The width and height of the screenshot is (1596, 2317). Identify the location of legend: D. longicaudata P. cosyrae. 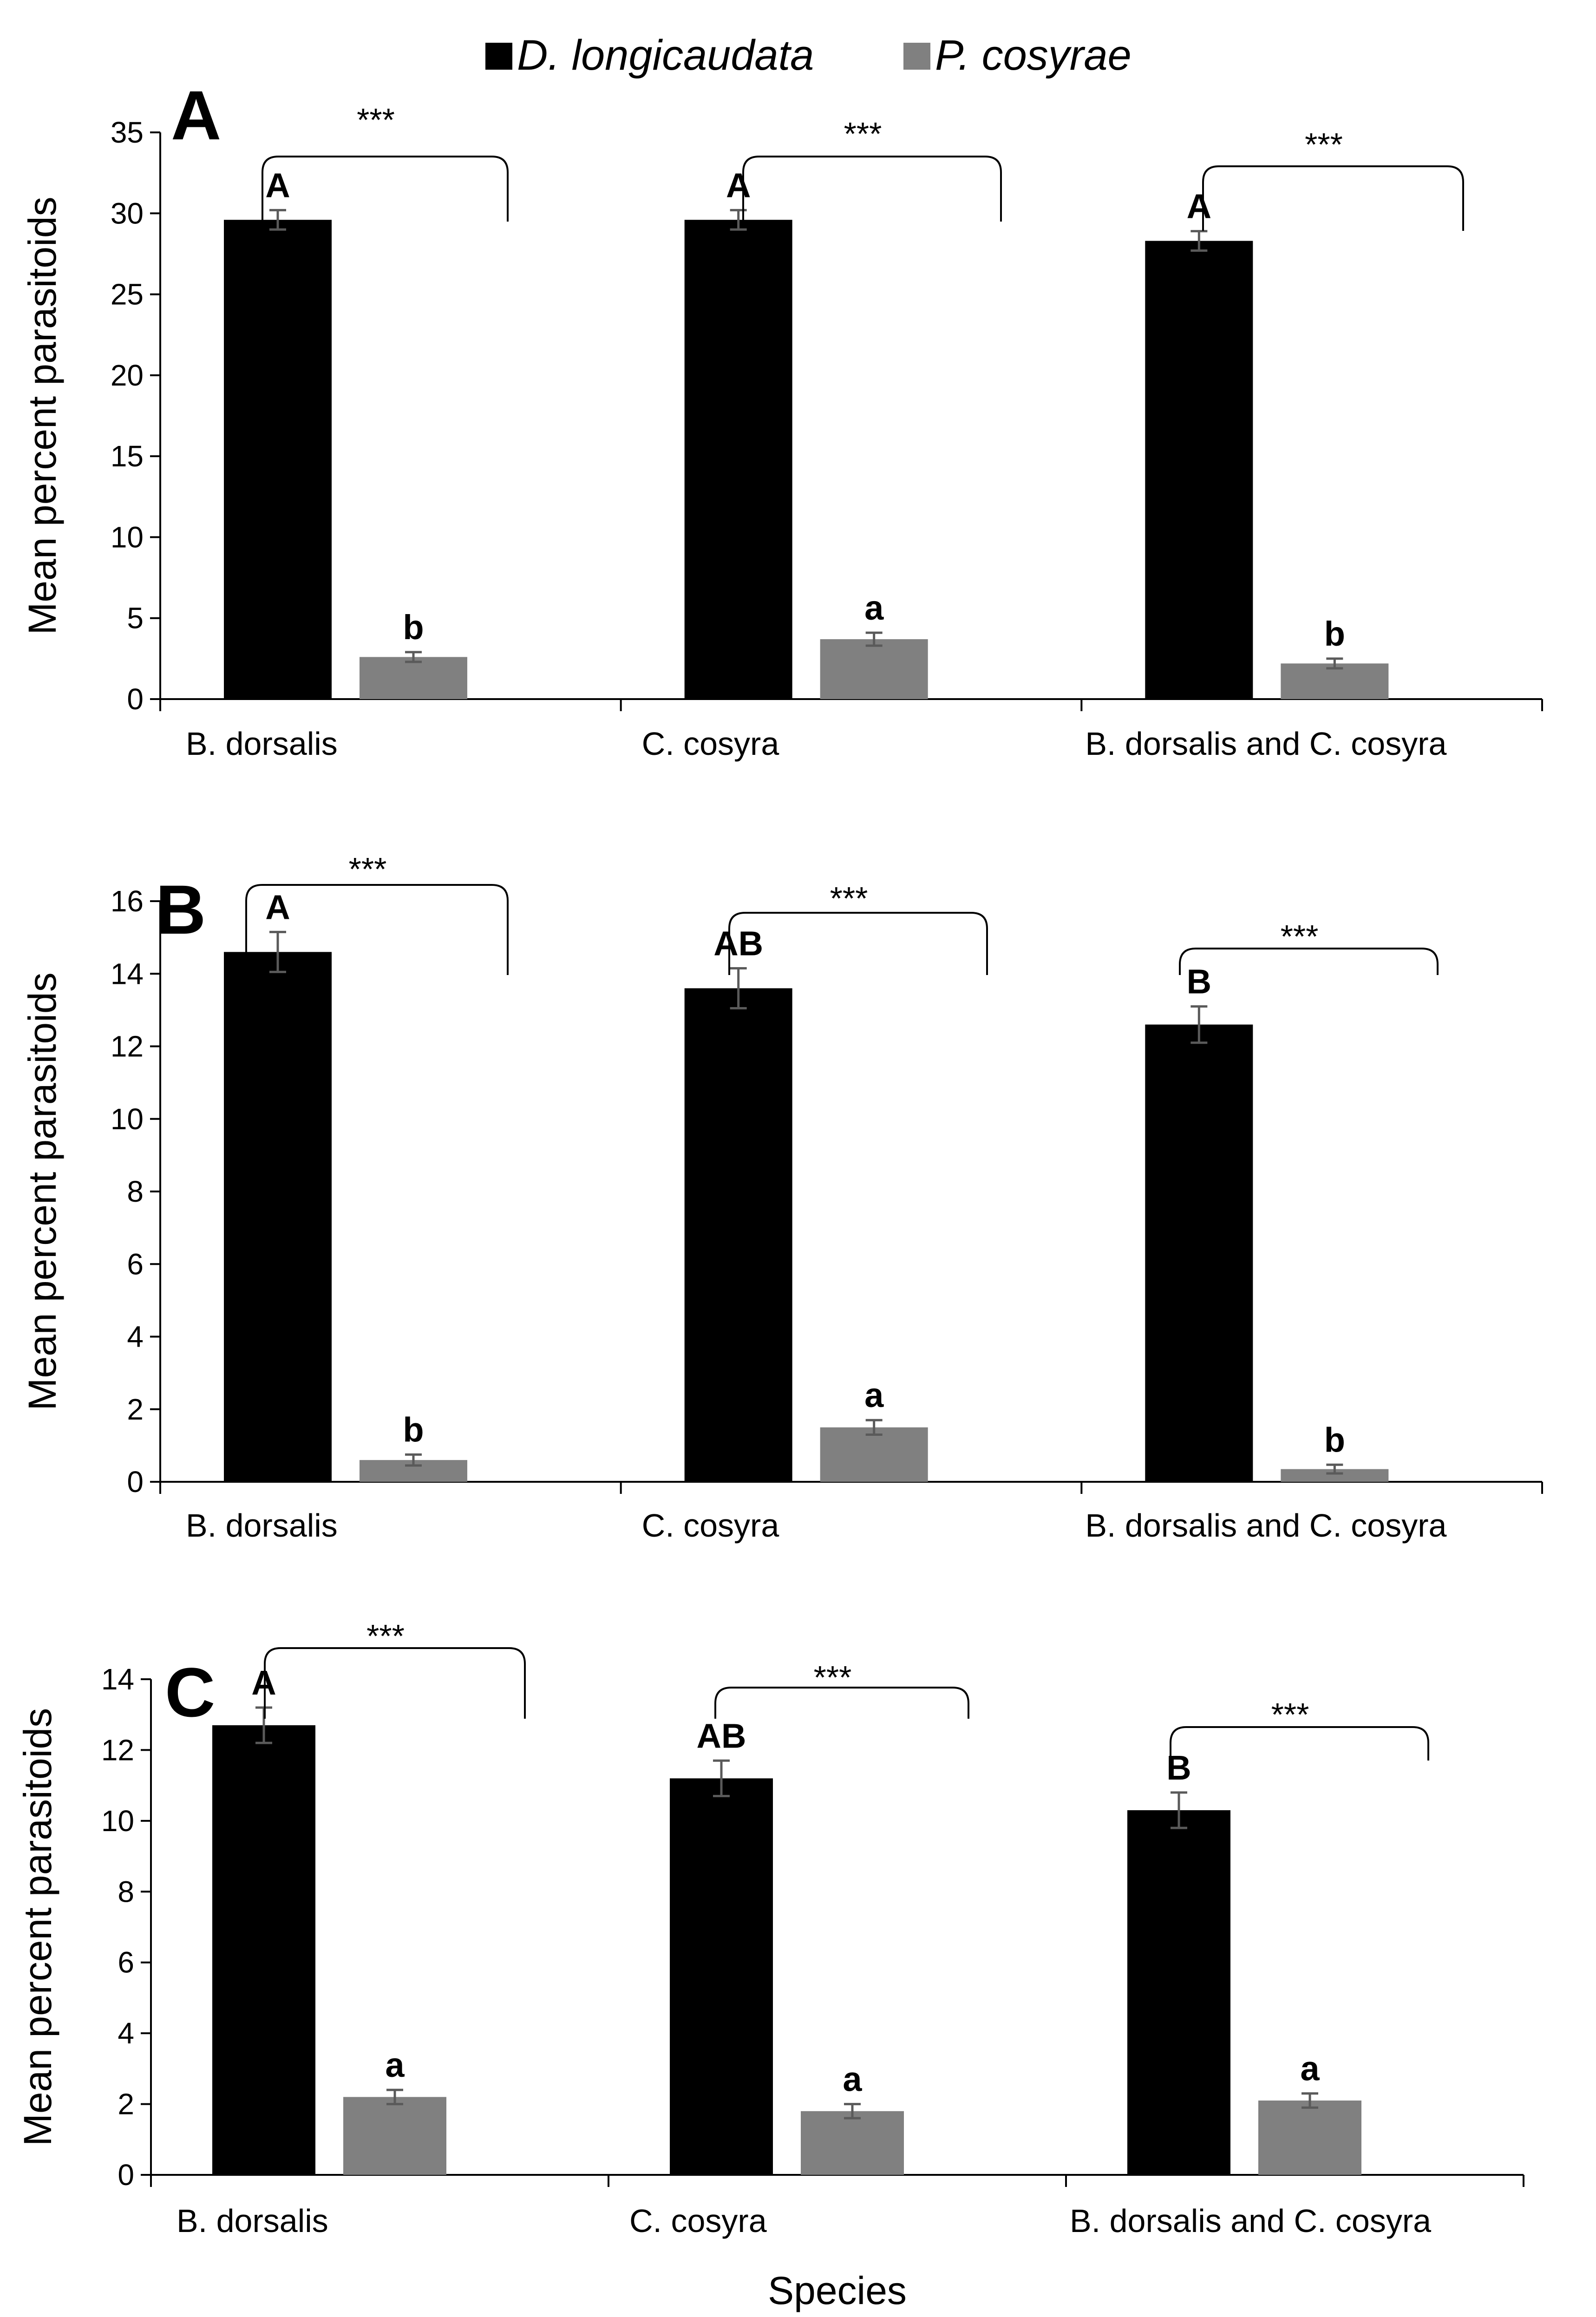
(808, 56).